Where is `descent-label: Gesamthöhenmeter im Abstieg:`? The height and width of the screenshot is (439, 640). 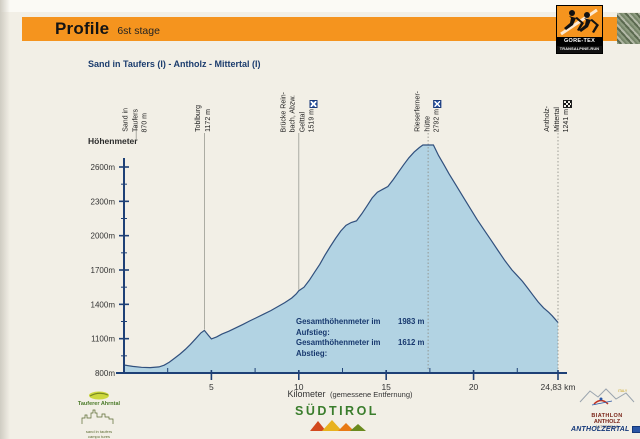 descent-label: Gesamthöhenmeter im Abstieg: is located at coordinates (338, 348).